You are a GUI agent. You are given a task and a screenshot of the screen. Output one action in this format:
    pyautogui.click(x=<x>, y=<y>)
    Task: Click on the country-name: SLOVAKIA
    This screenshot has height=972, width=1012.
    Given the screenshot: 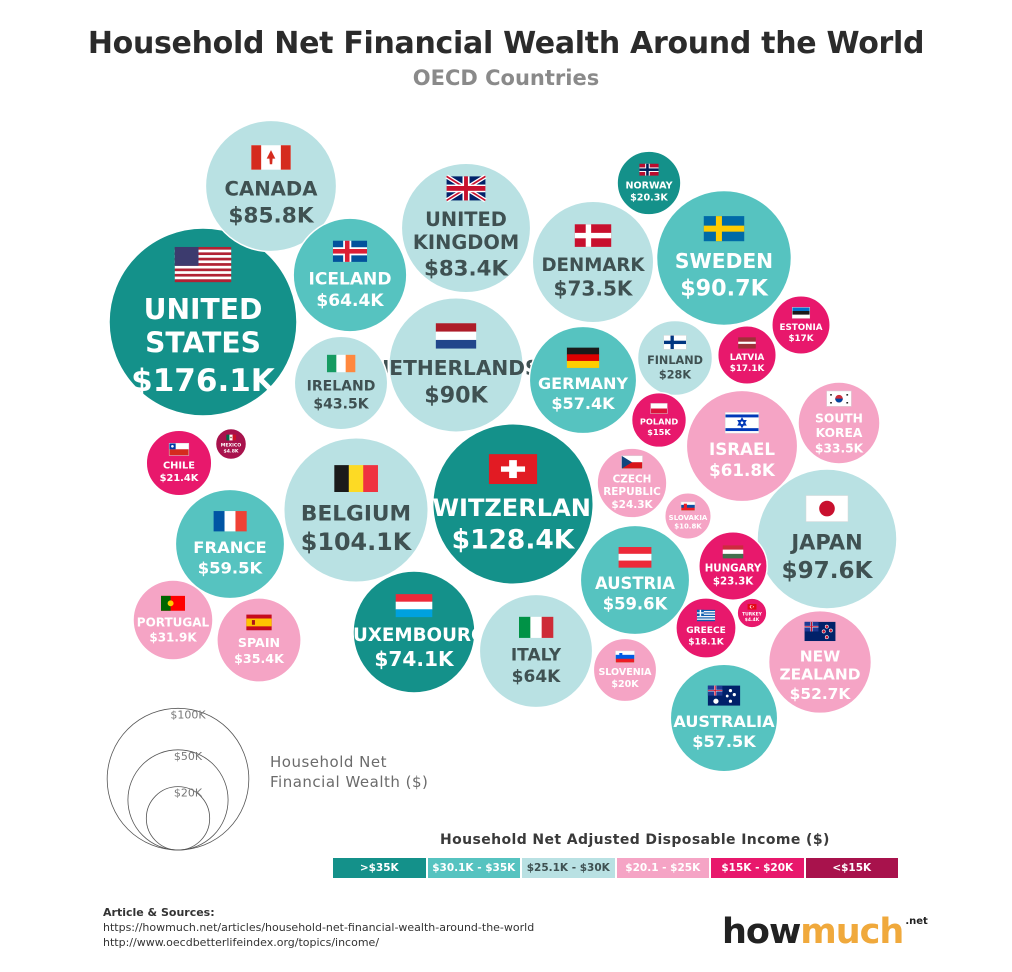 What is the action you would take?
    pyautogui.click(x=688, y=518)
    